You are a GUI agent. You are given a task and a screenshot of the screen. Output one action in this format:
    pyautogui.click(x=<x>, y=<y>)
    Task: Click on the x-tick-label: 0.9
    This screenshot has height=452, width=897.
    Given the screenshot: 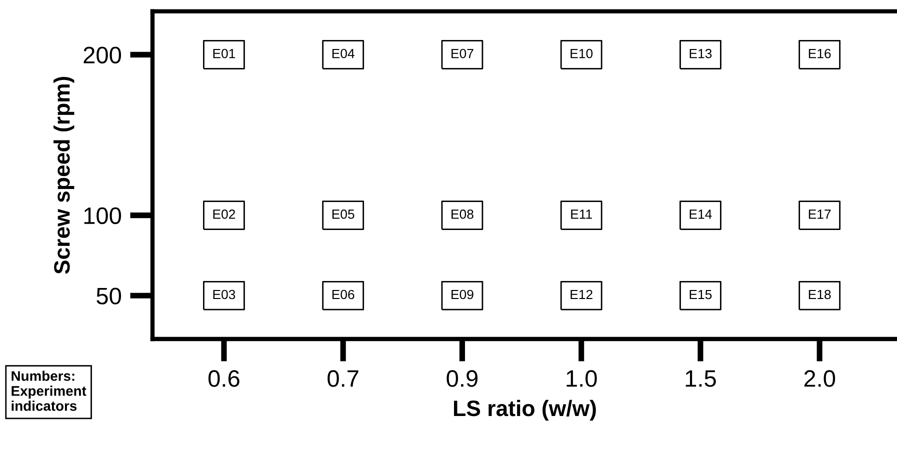 What is the action you would take?
    pyautogui.click(x=462, y=378)
    